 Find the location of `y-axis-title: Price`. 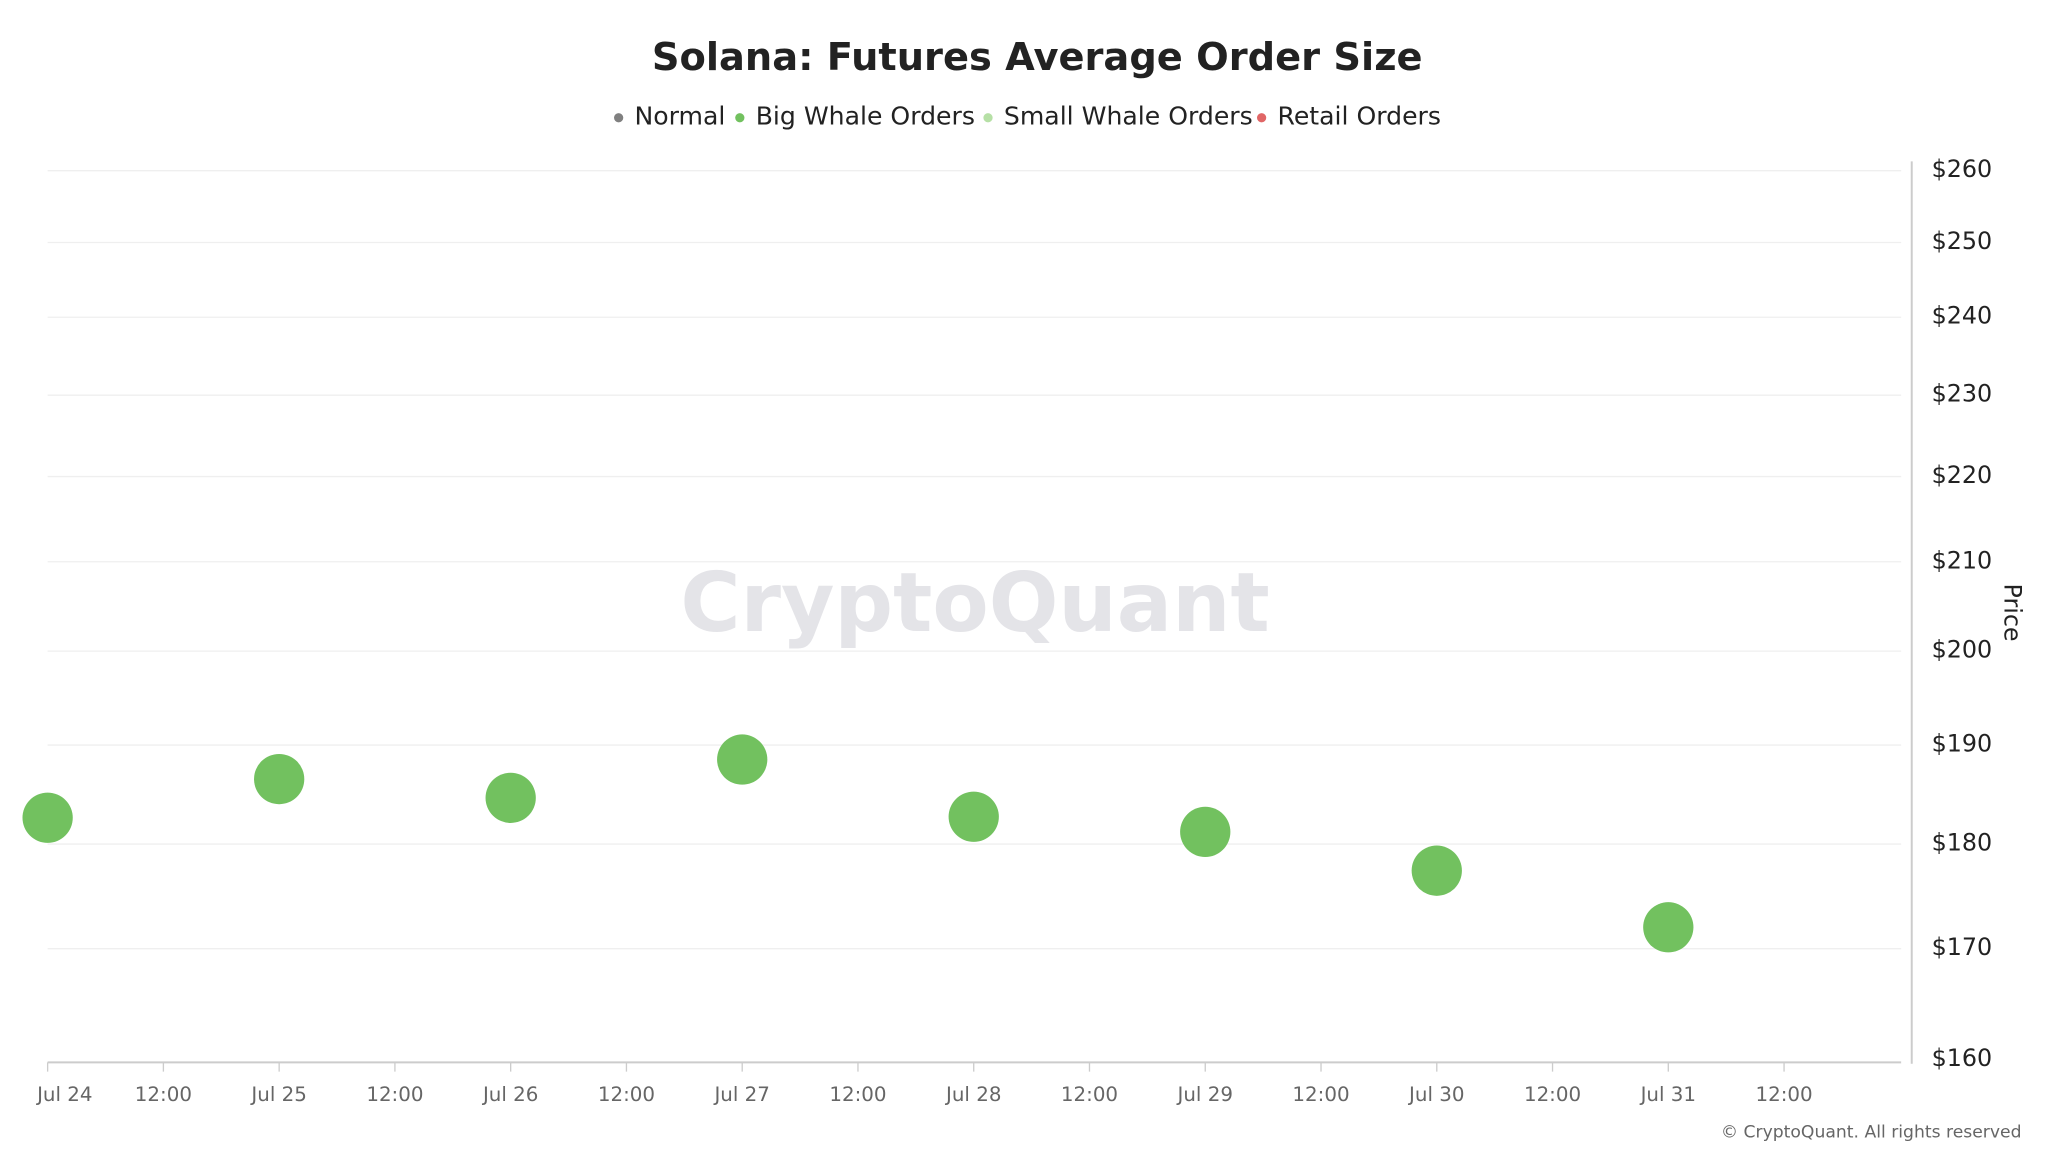

y-axis-title: Price is located at coordinates (2012, 613).